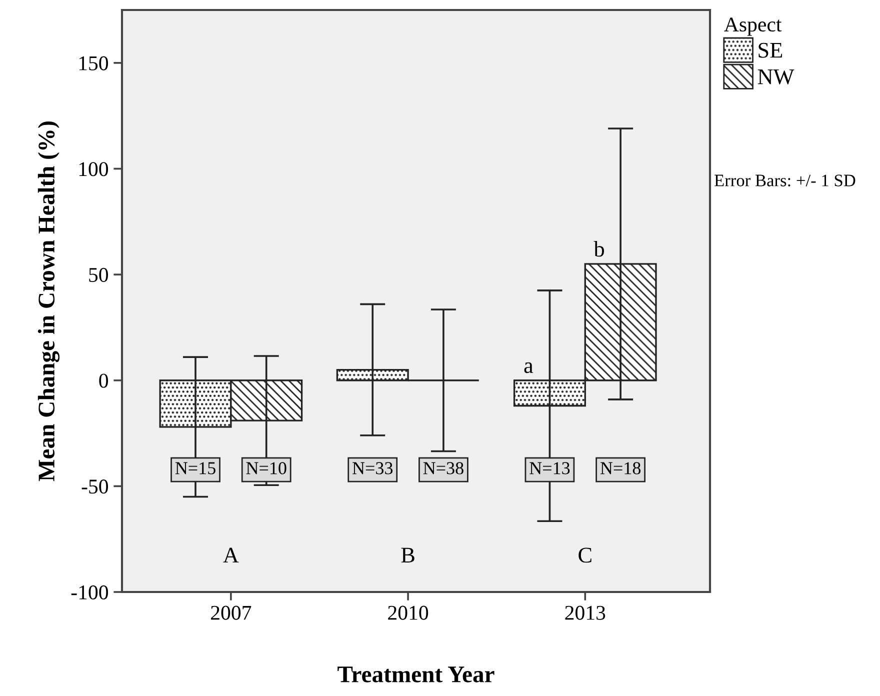  What do you see at coordinates (372, 468) in the screenshot?
I see `annotation: N=33` at bounding box center [372, 468].